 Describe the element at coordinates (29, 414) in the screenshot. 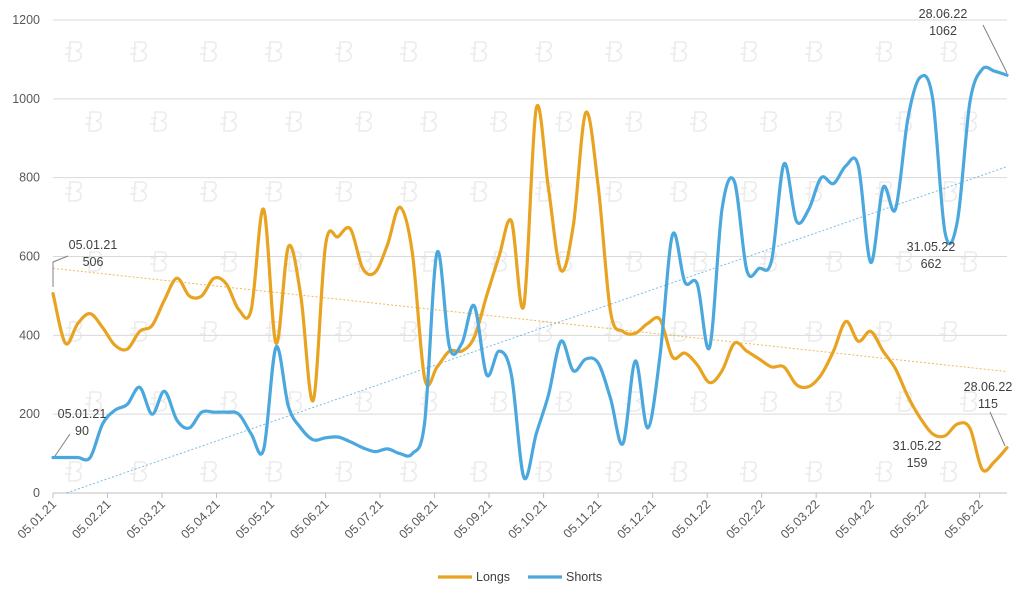

I see `y-tick-label: 200` at that location.